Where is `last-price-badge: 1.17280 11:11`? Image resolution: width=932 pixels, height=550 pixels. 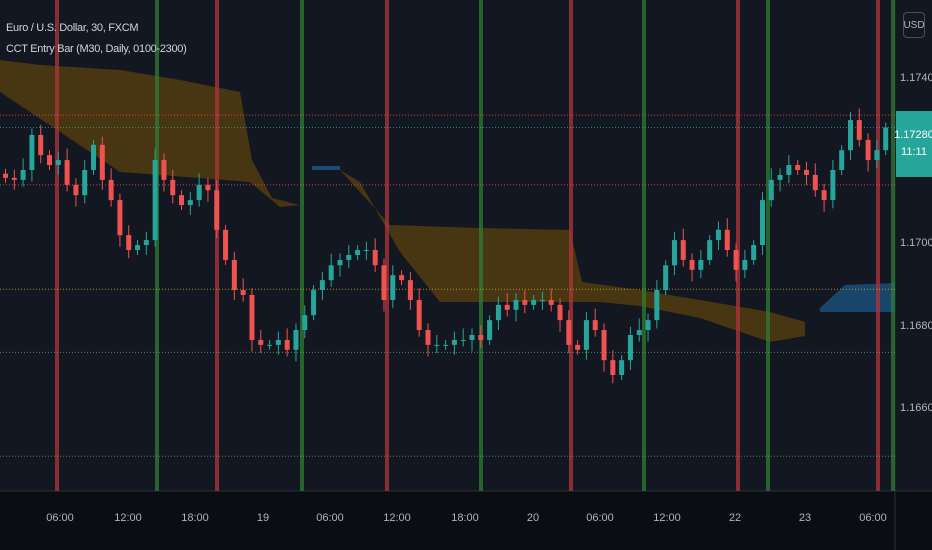
last-price-badge: 1.17280 11:11 is located at coordinates (913, 144).